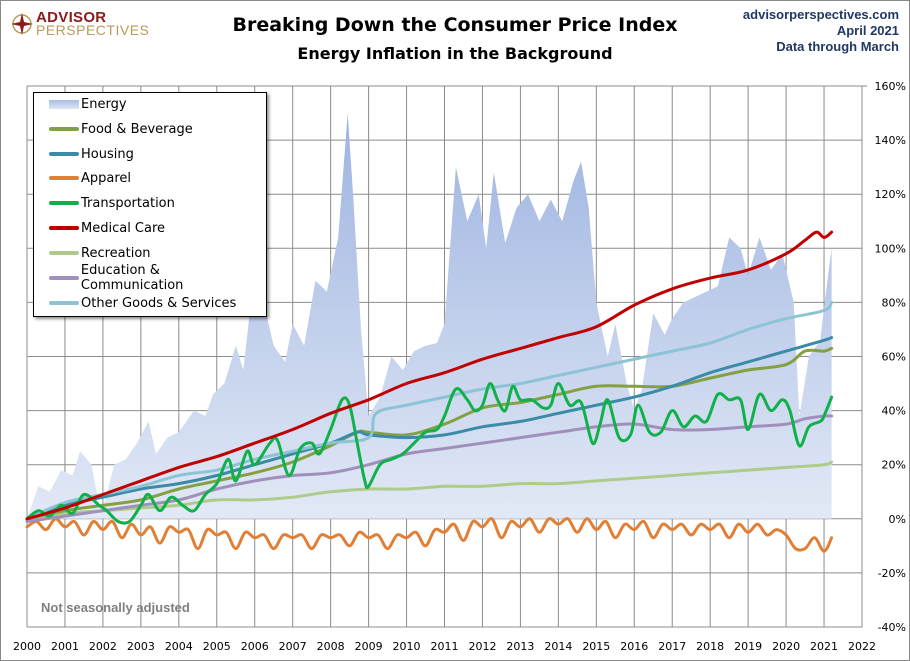 Image resolution: width=910 pixels, height=661 pixels. What do you see at coordinates (128, 203) in the screenshot?
I see `legend-label: Transportation` at bounding box center [128, 203].